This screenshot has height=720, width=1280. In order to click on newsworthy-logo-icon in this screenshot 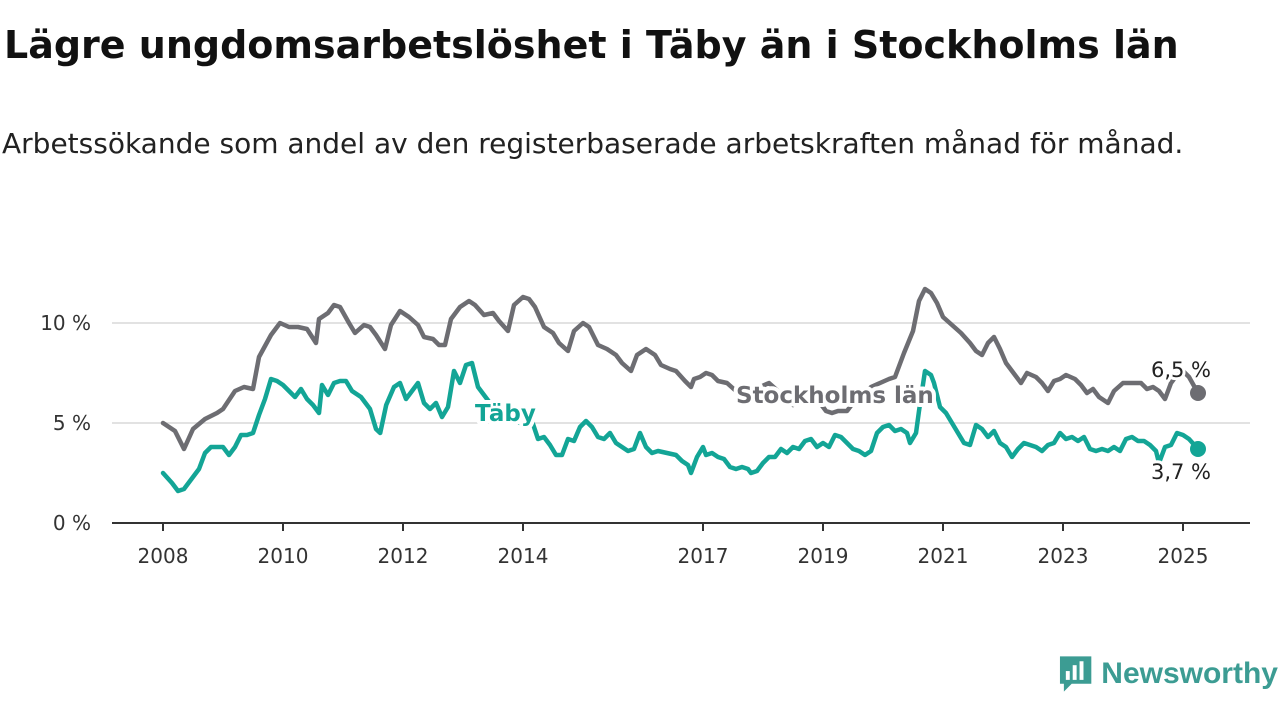, I will do `click(1075, 674)`.